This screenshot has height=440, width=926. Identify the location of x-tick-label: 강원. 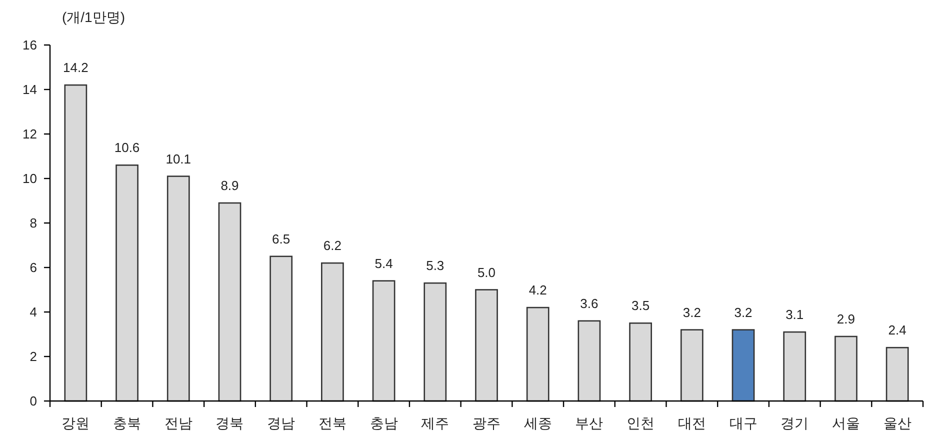
(76, 423).